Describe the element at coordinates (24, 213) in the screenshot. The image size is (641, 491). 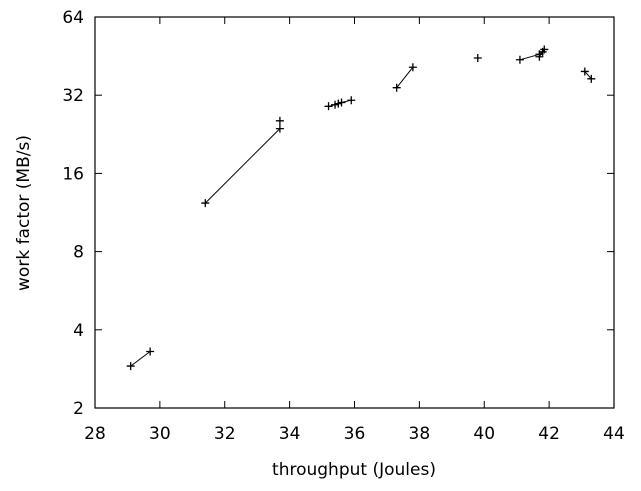
I see `y-axis-label: work factor (MB/s)` at that location.